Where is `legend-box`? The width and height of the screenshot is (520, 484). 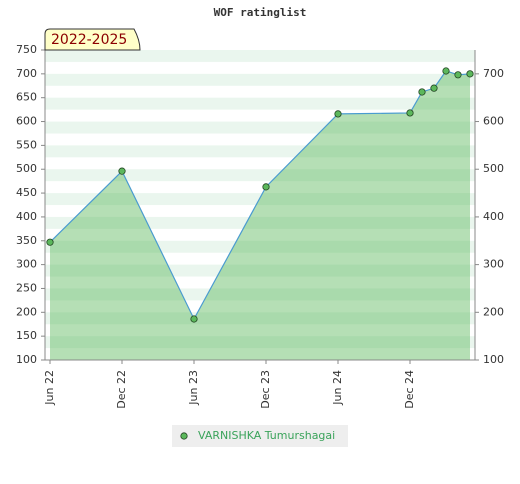 legend-box is located at coordinates (260, 436).